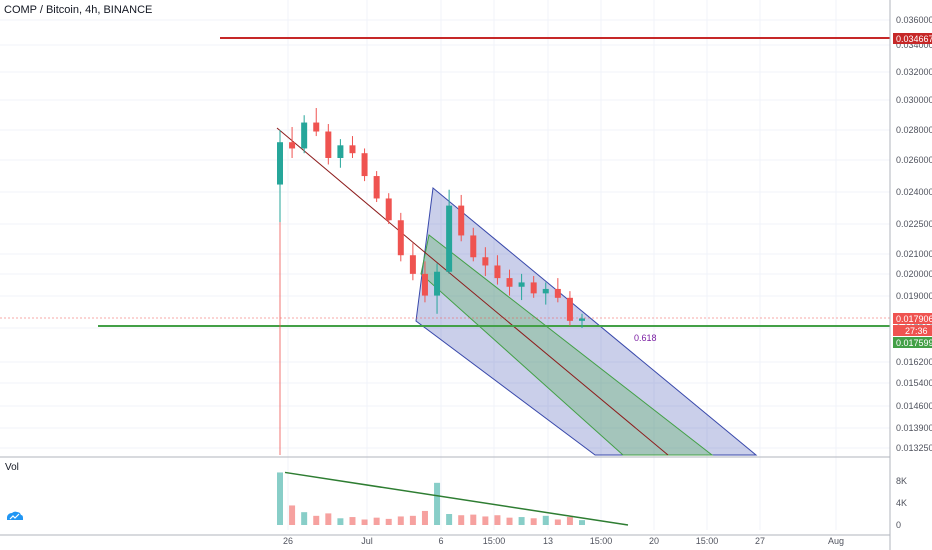 Image resolution: width=932 pixels, height=550 pixels. I want to click on chart-title: COMP / Bitcoin, 4h, BINANCE, so click(78, 10).